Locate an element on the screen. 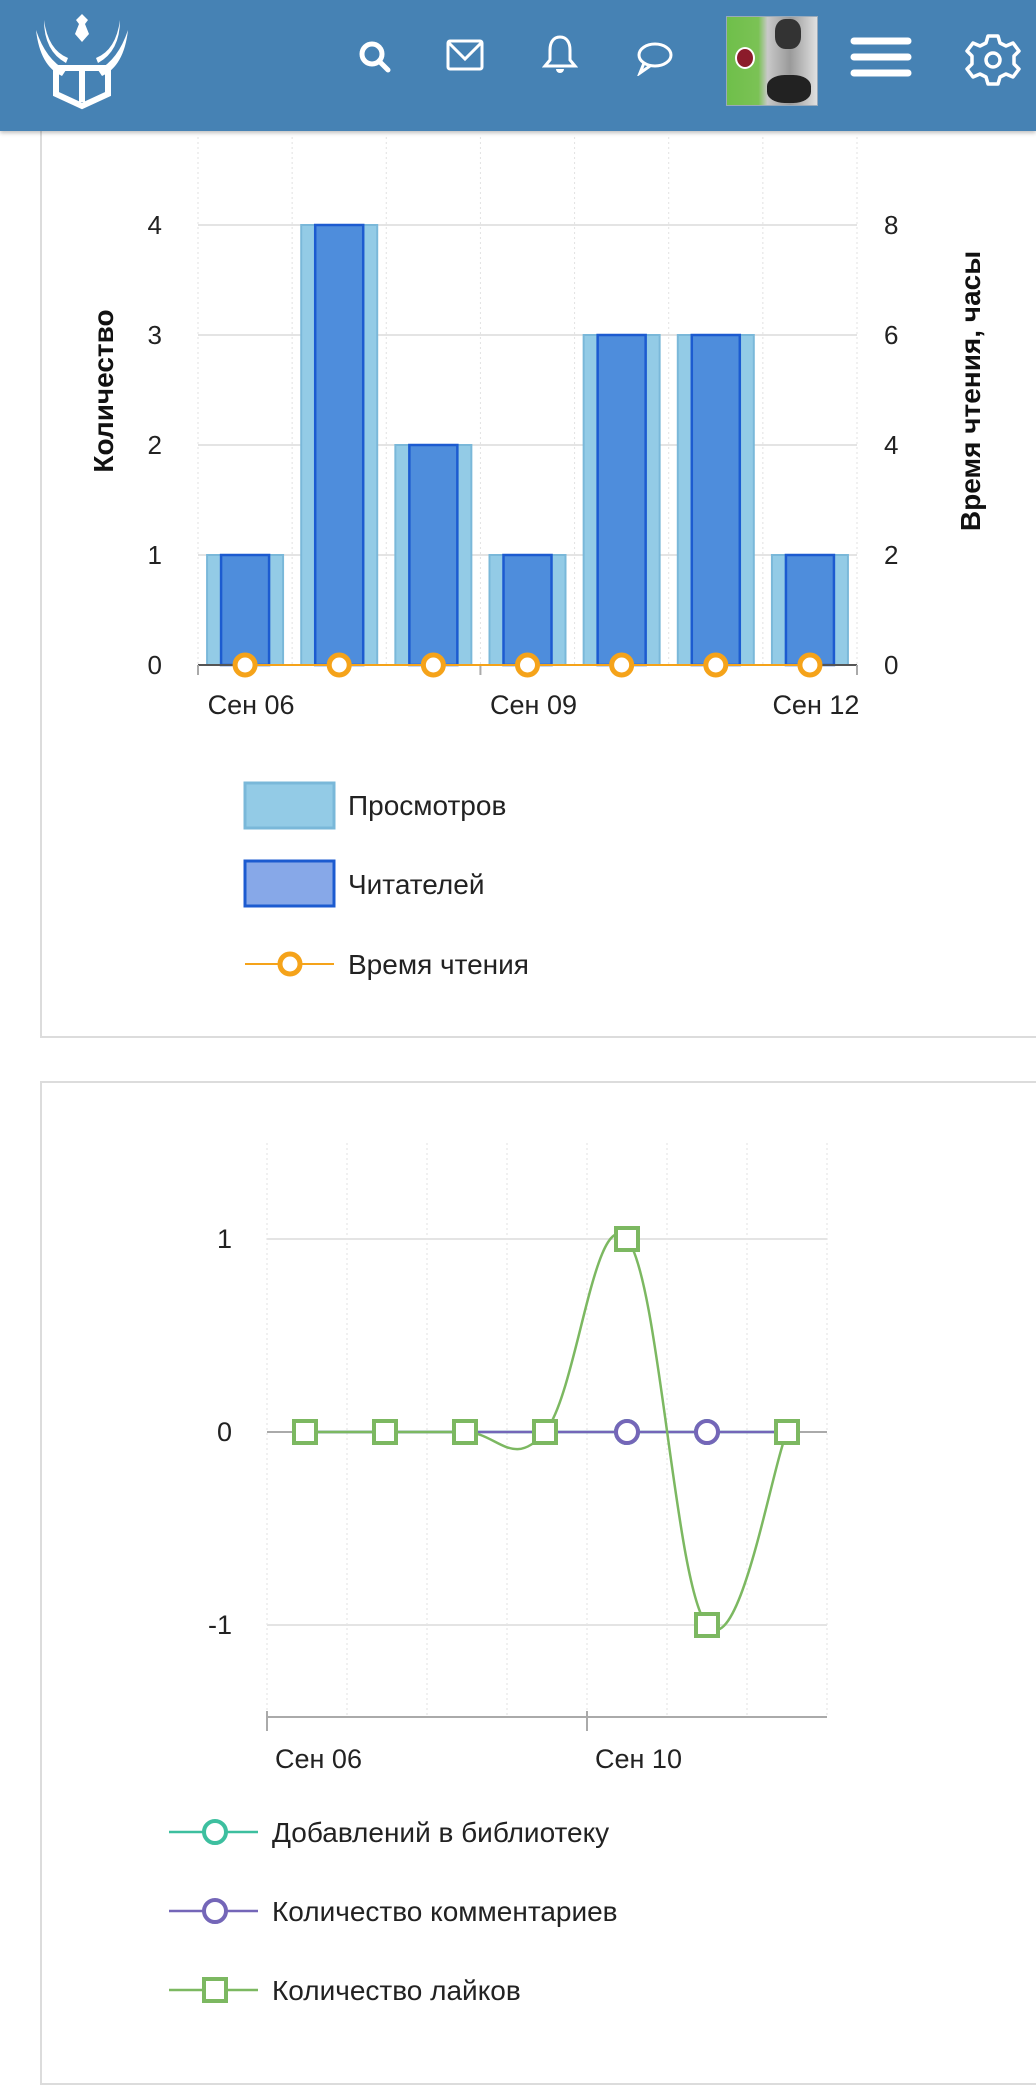 This screenshot has height=2085, width=1036. bell-icon is located at coordinates (560, 55).